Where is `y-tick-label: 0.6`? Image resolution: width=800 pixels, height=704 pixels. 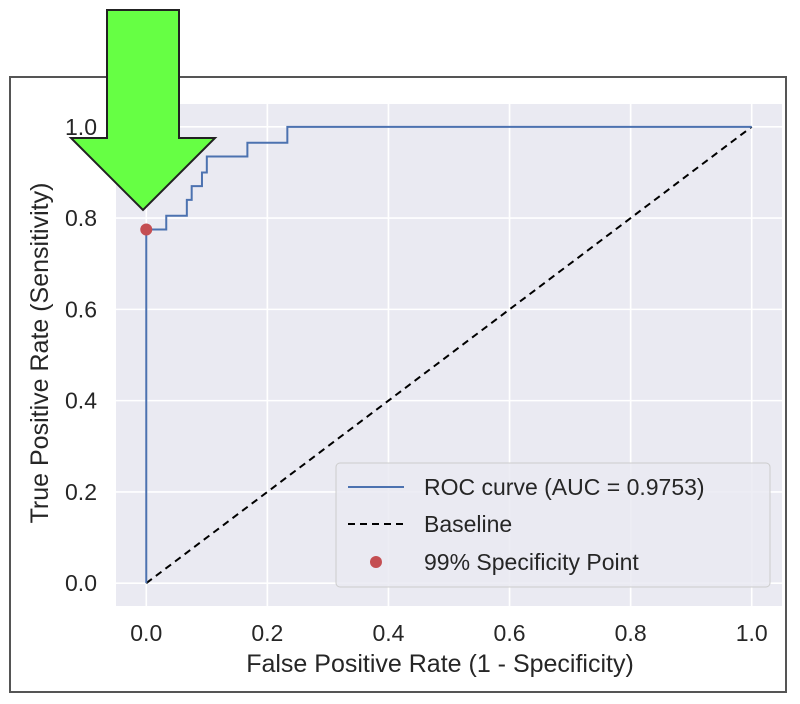 y-tick-label: 0.6 is located at coordinates (81, 309).